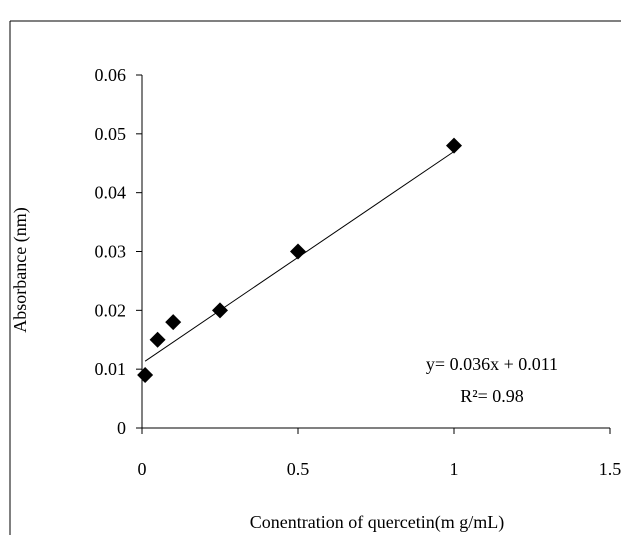 The height and width of the screenshot is (535, 621). What do you see at coordinates (111, 193) in the screenshot?
I see `y-tick-label: 0.04` at bounding box center [111, 193].